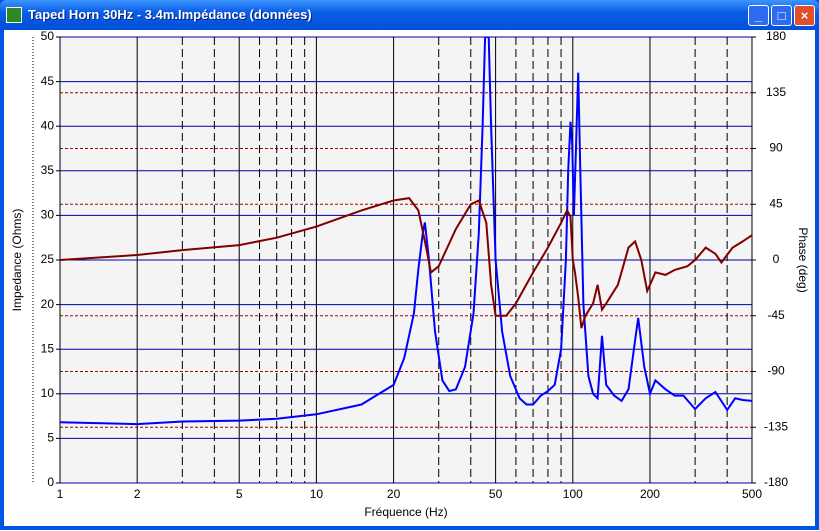 Image resolution: width=819 pixels, height=531 pixels. Describe the element at coordinates (781, 15) in the screenshot. I see `maximize-button: □` at that location.